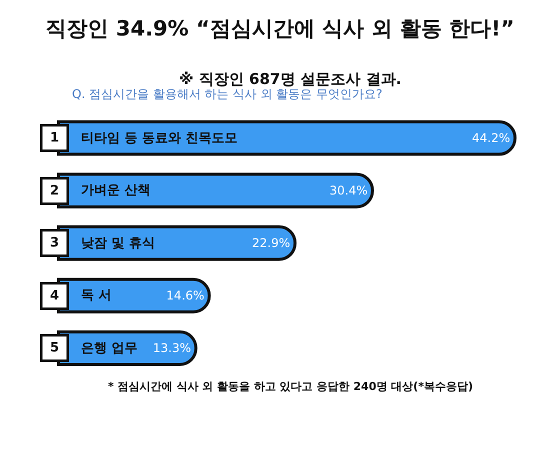  I want to click on data-label: 30.4%, so click(348, 191).